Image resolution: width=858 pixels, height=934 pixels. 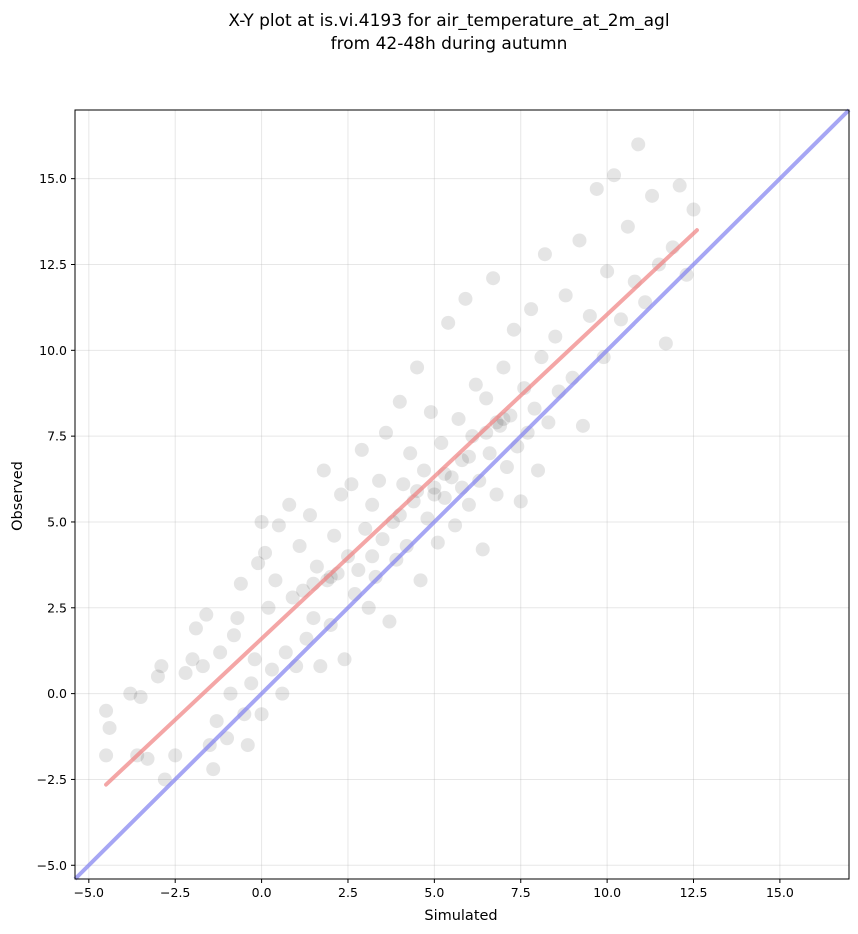 What do you see at coordinates (780, 892) in the screenshot?
I see `x-tick-label: 15.0` at bounding box center [780, 892].